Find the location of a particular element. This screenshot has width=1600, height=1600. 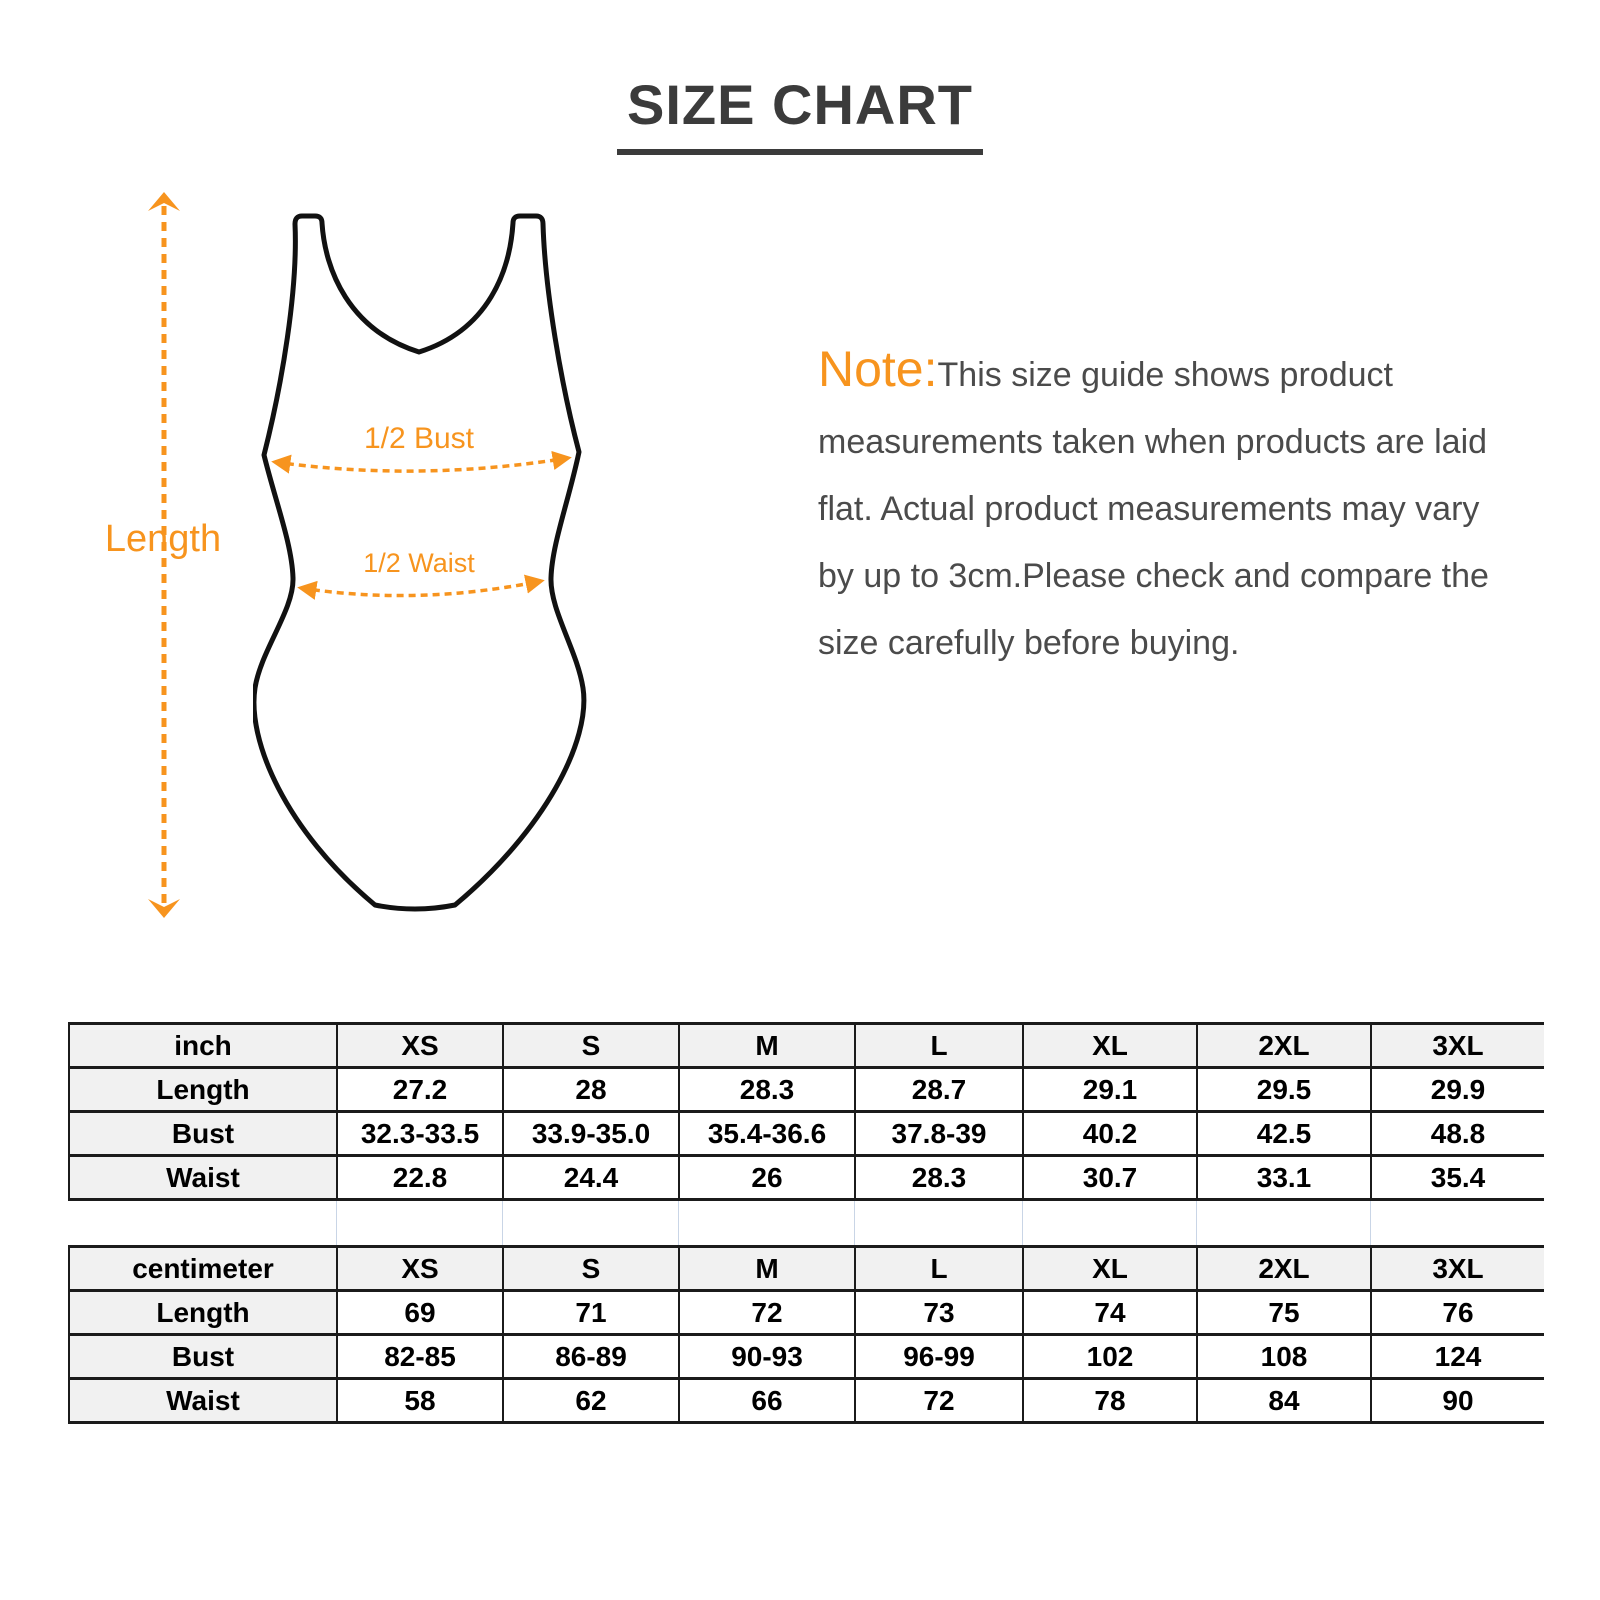

value-cell: 35.4-36.6 is located at coordinates (767, 1133).